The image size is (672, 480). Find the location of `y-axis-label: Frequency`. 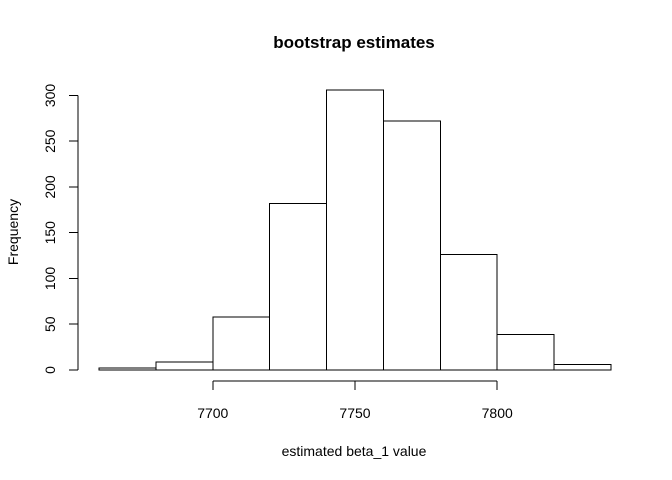

y-axis-label: Frequency is located at coordinates (13, 232).